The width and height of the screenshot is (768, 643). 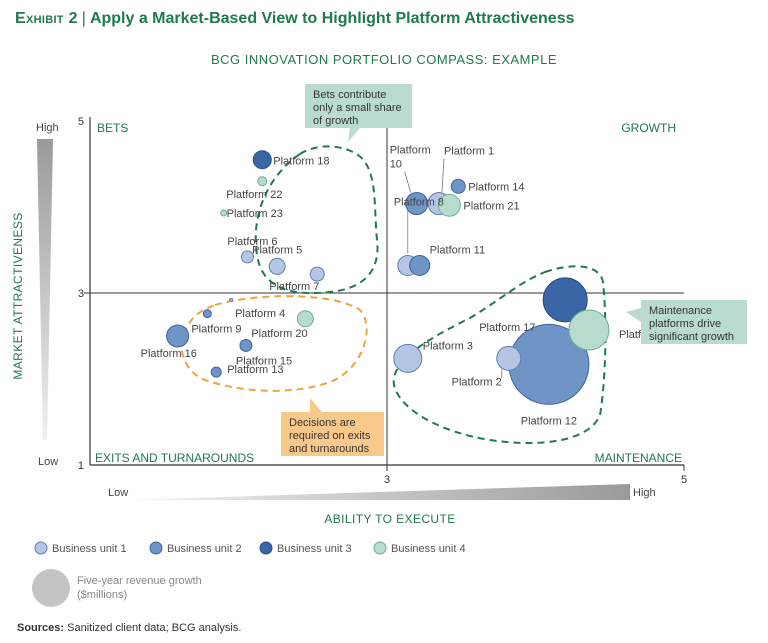 What do you see at coordinates (254, 195) in the screenshot?
I see `point-label-platform-22: Platform 22` at bounding box center [254, 195].